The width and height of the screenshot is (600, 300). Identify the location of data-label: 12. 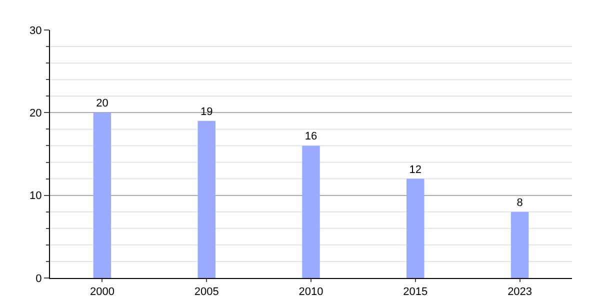
(415, 170).